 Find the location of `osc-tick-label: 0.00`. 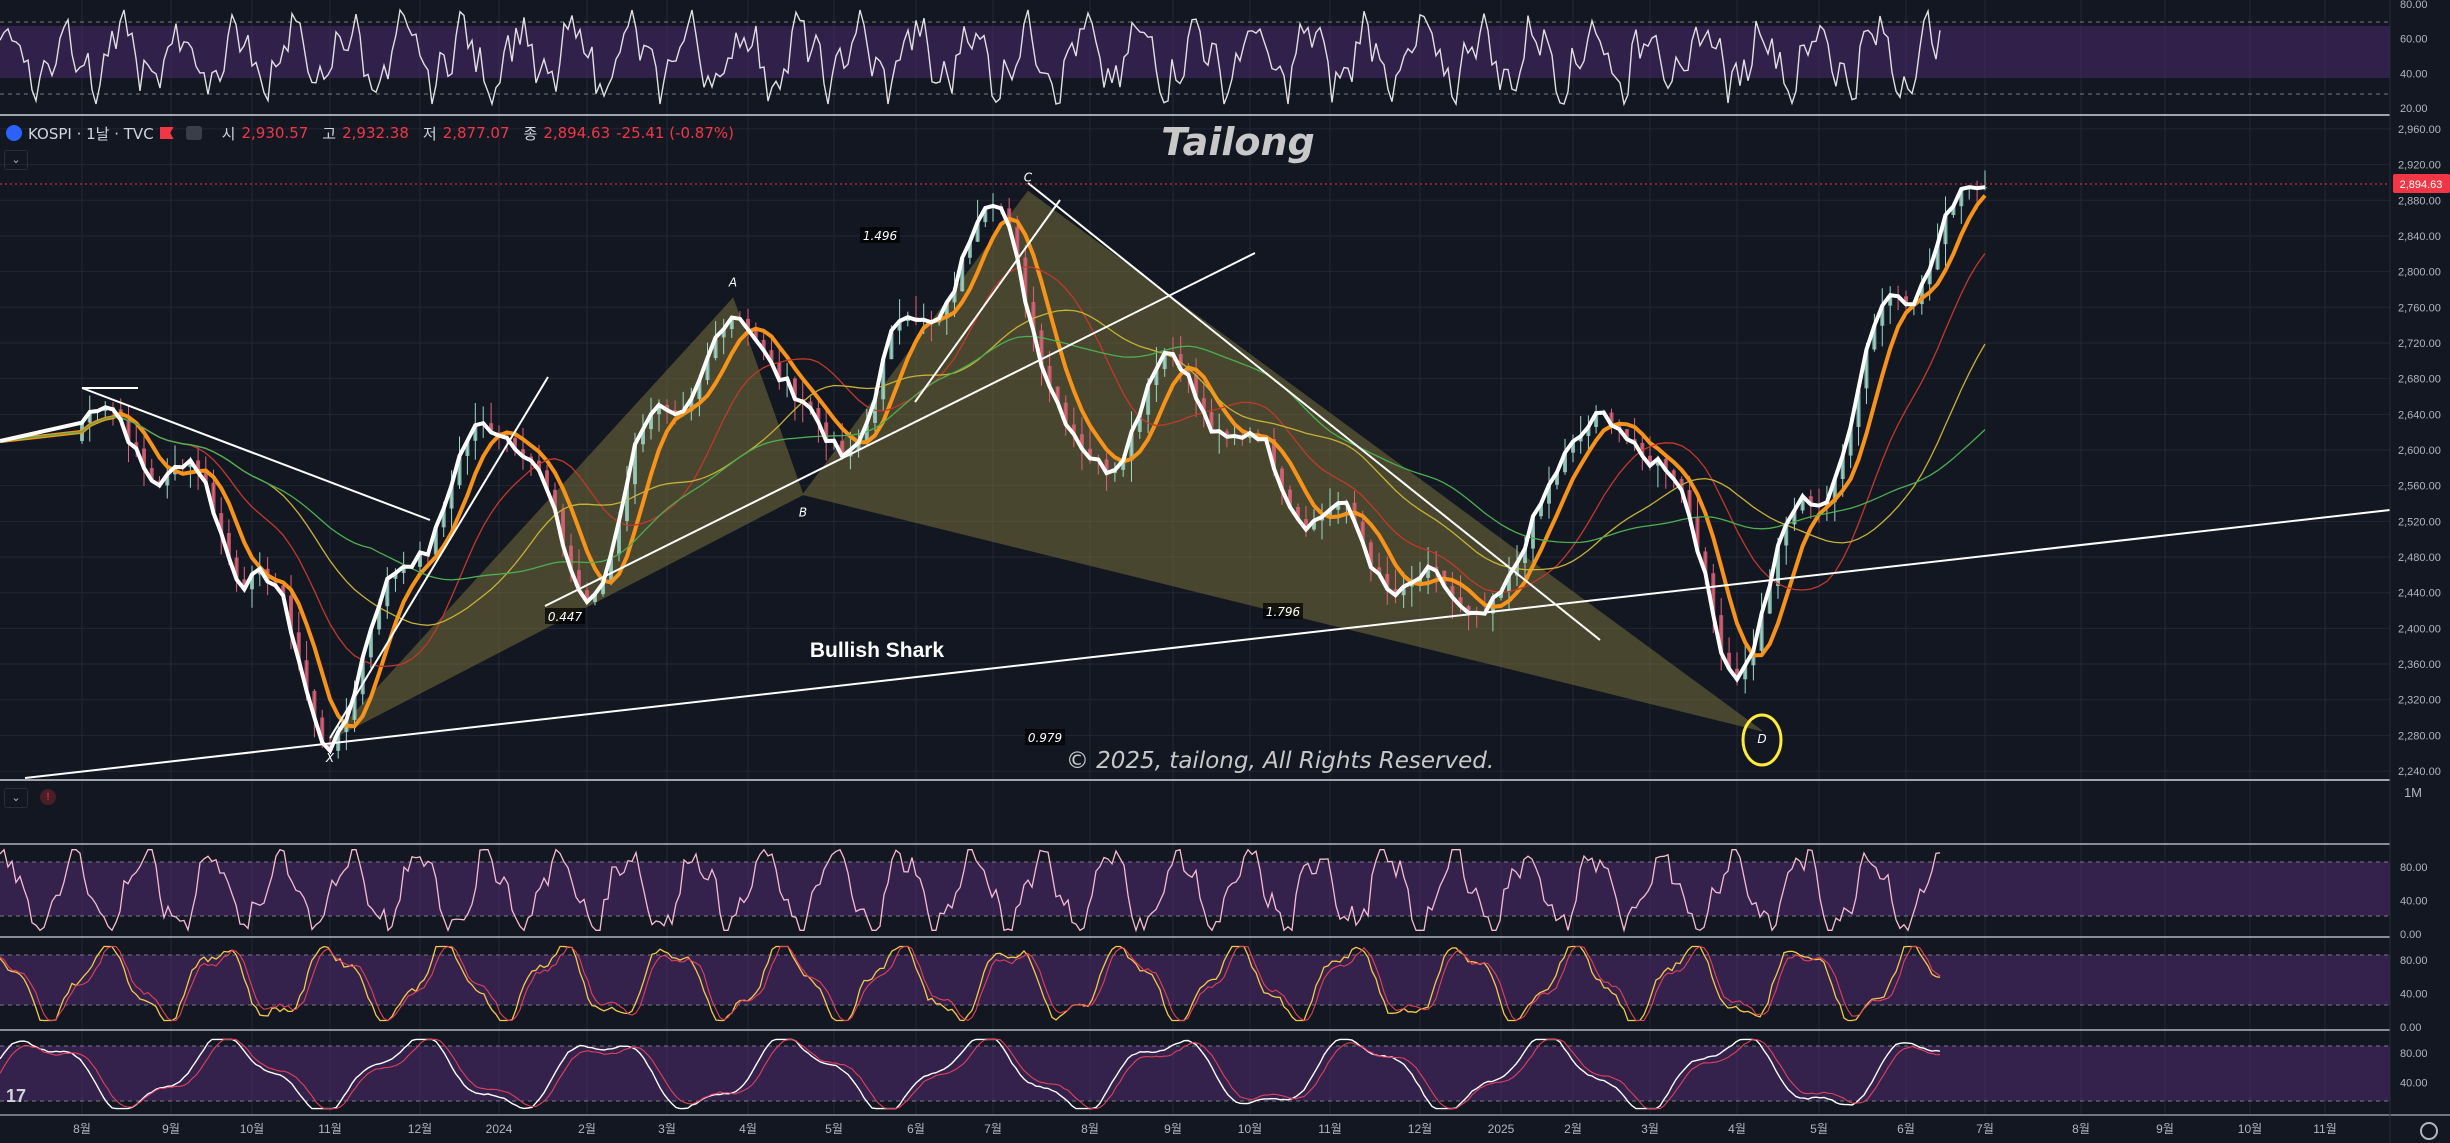

osc-tick-label: 0.00 is located at coordinates (2410, 1028).